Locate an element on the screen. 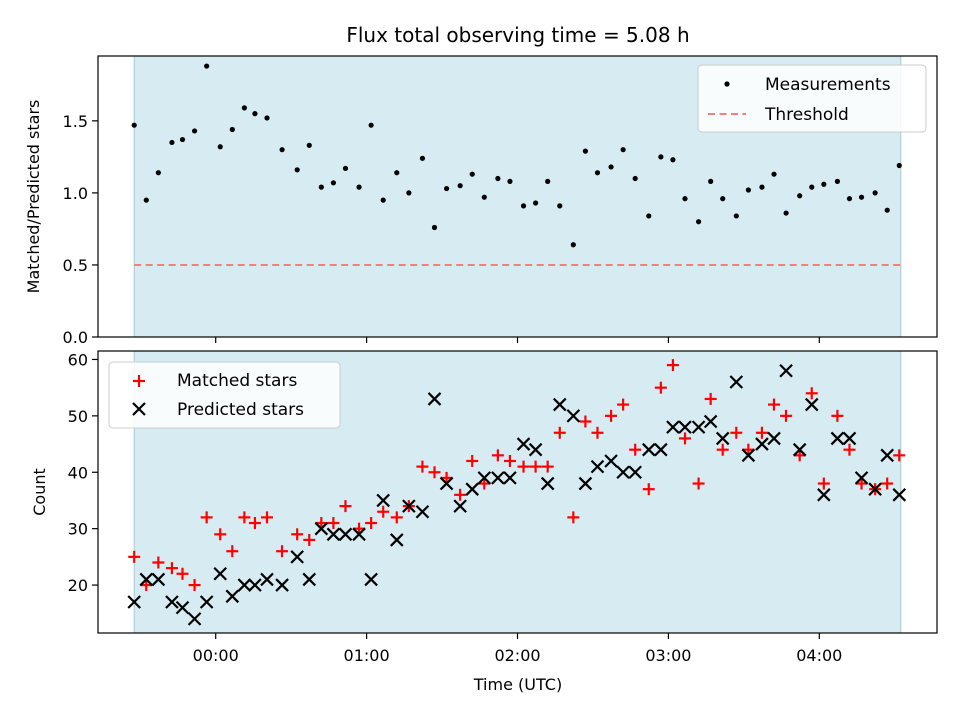  bottom-y-ticks: 20 30 40 50 60 is located at coordinates (83, 472).